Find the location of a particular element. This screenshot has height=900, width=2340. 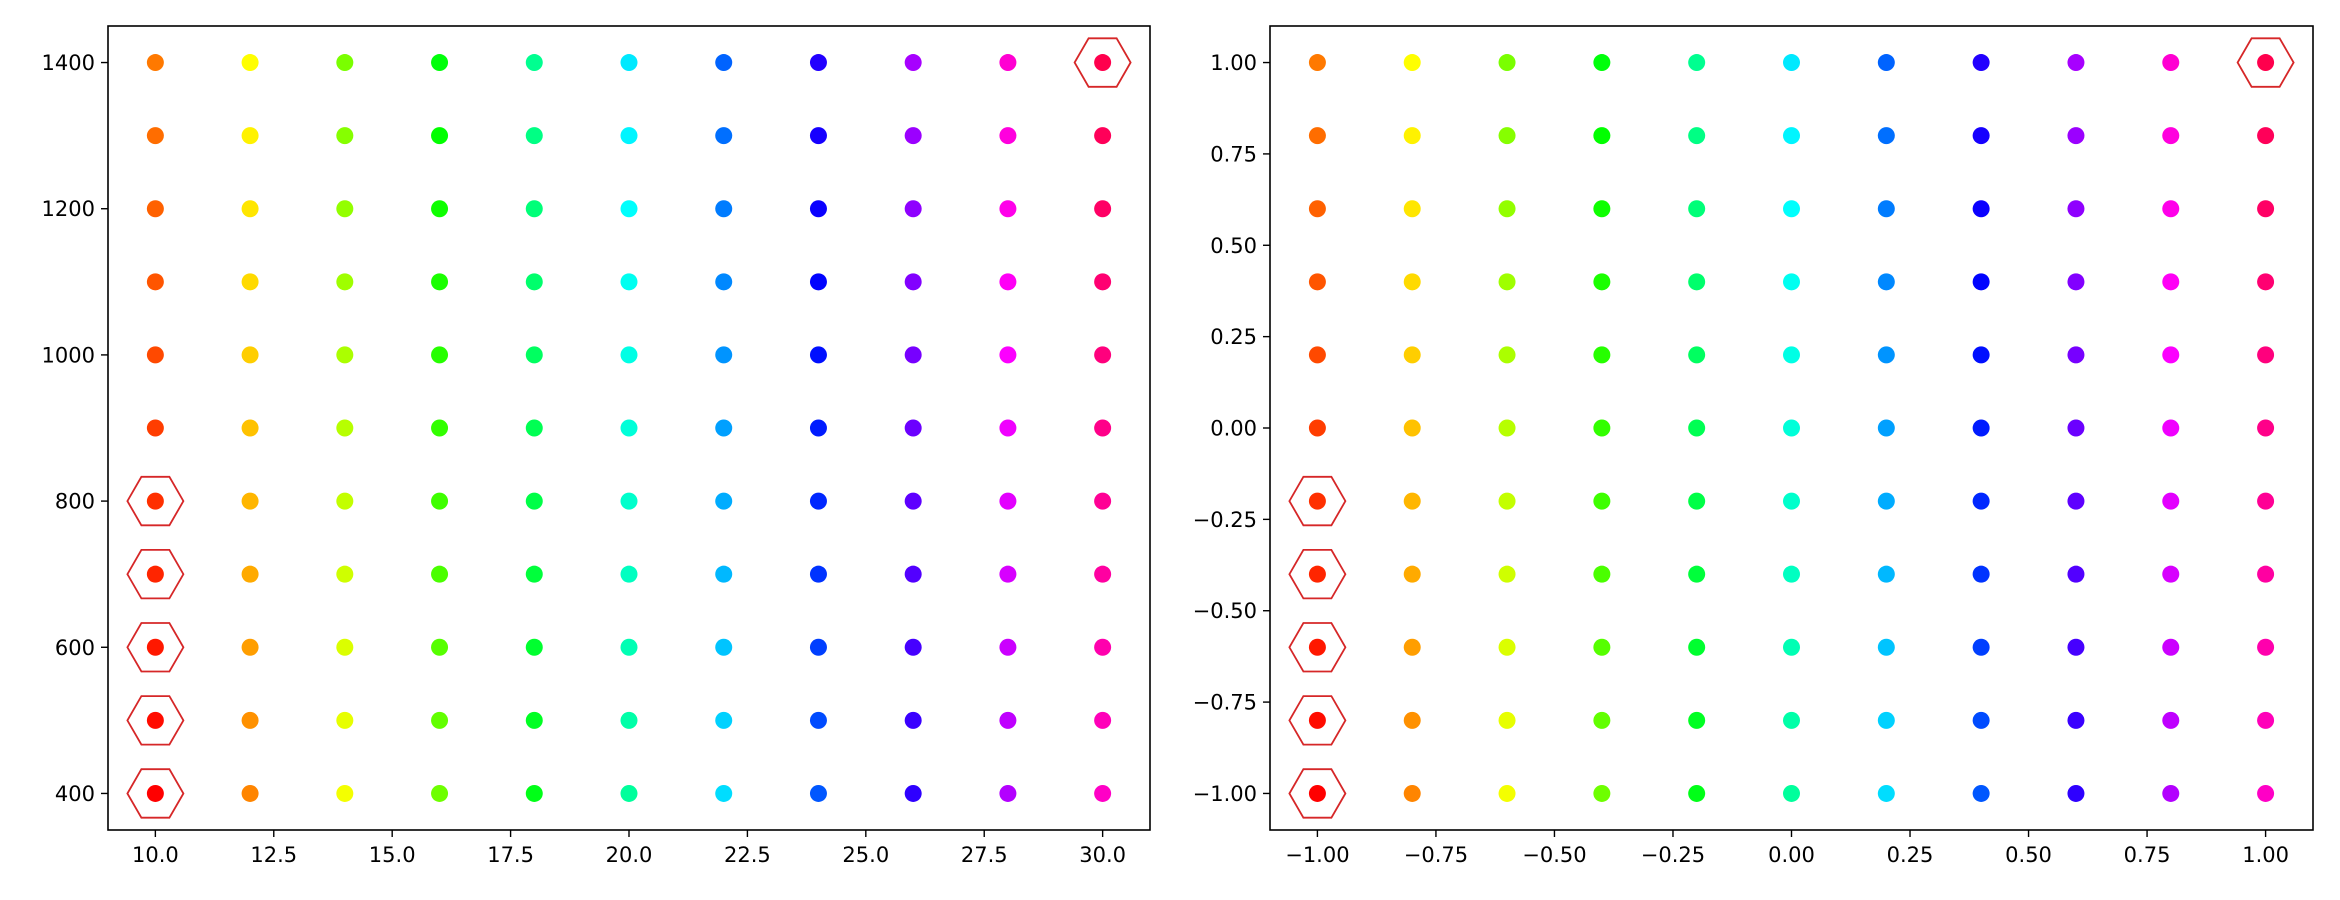

y-tick-label: 0.25 is located at coordinates (1233, 337).